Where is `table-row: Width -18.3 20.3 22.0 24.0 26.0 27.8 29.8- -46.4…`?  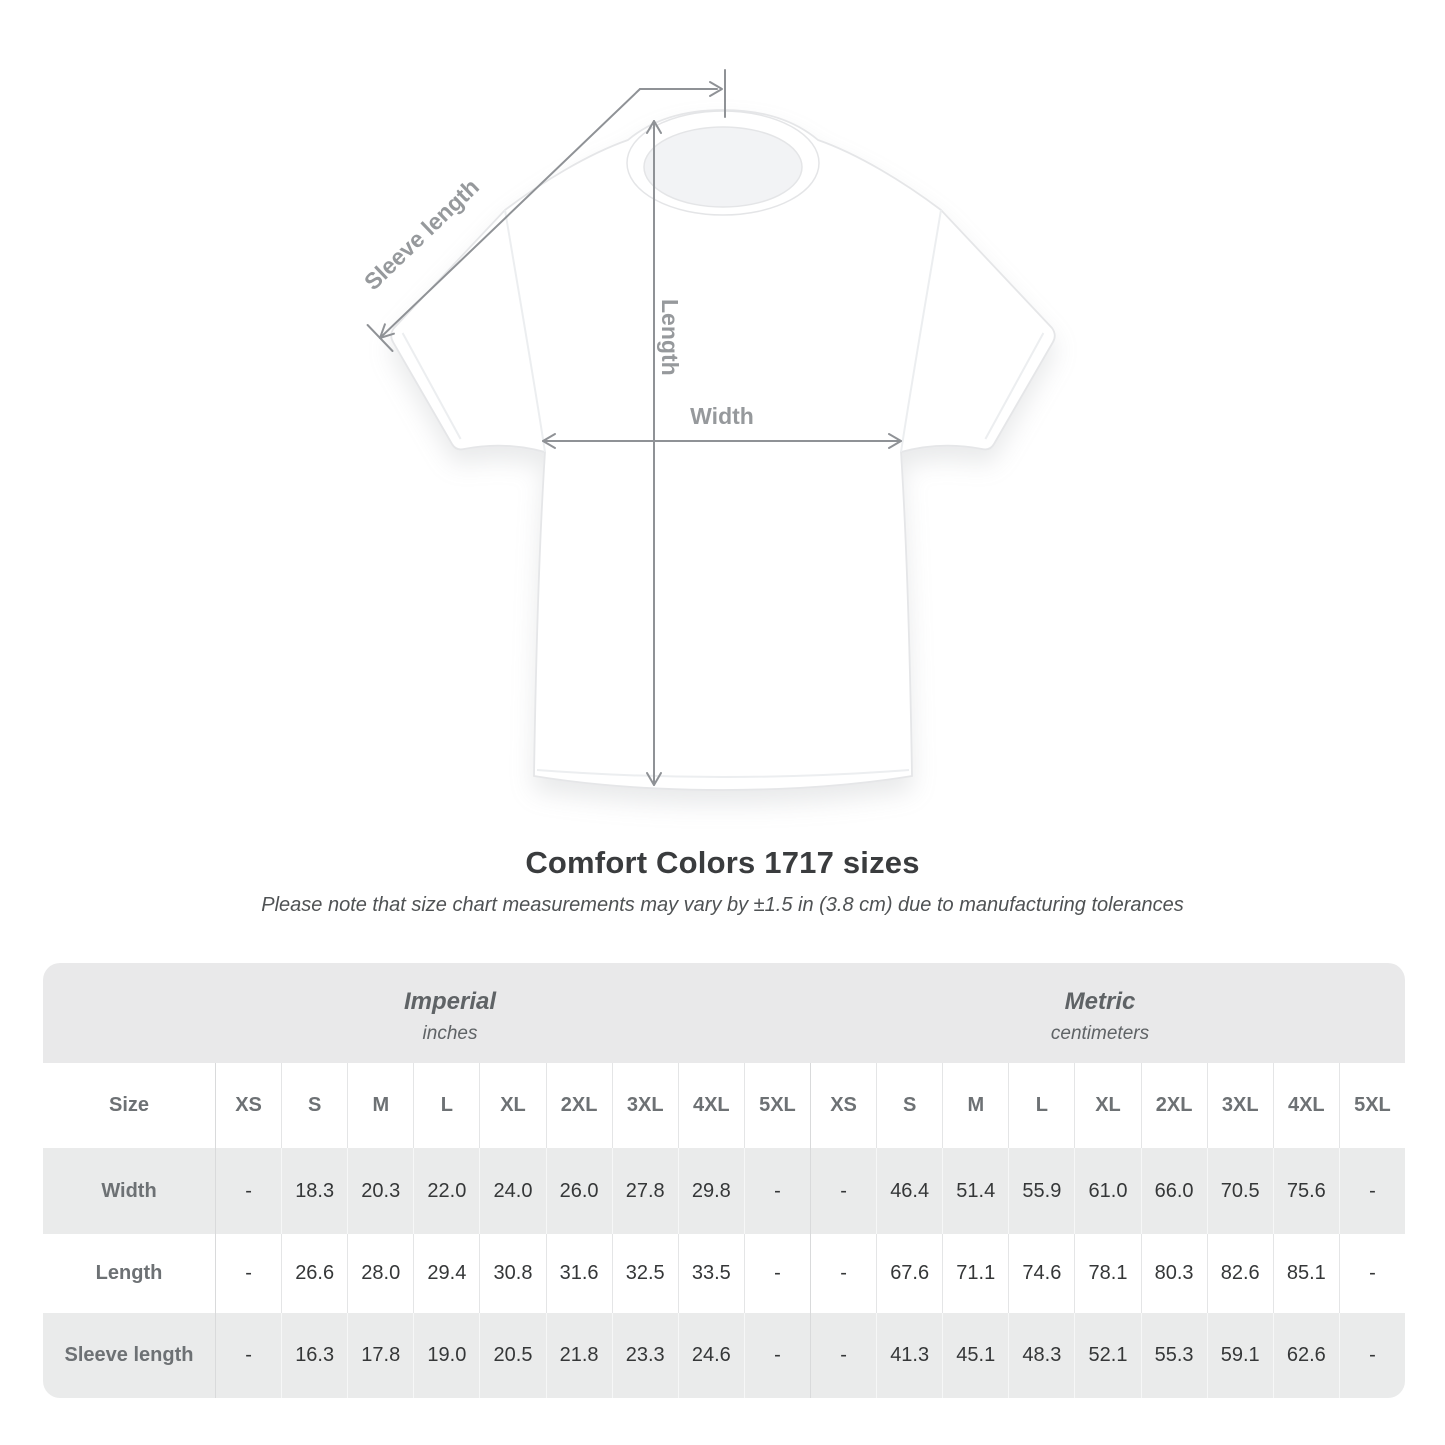 table-row: Width -18.3 20.3 22.0 24.0 26.0 27.8 29.8- -46.4… is located at coordinates (724, 1191).